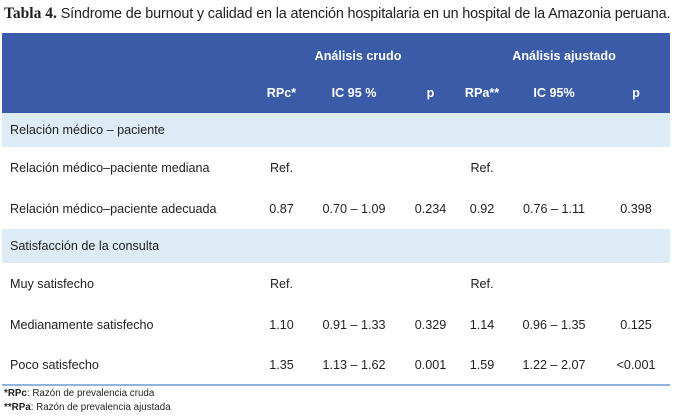 The image size is (676, 420). What do you see at coordinates (354, 209) in the screenshot?
I see `cell-ic-crude: 0.70 – 1.09` at bounding box center [354, 209].